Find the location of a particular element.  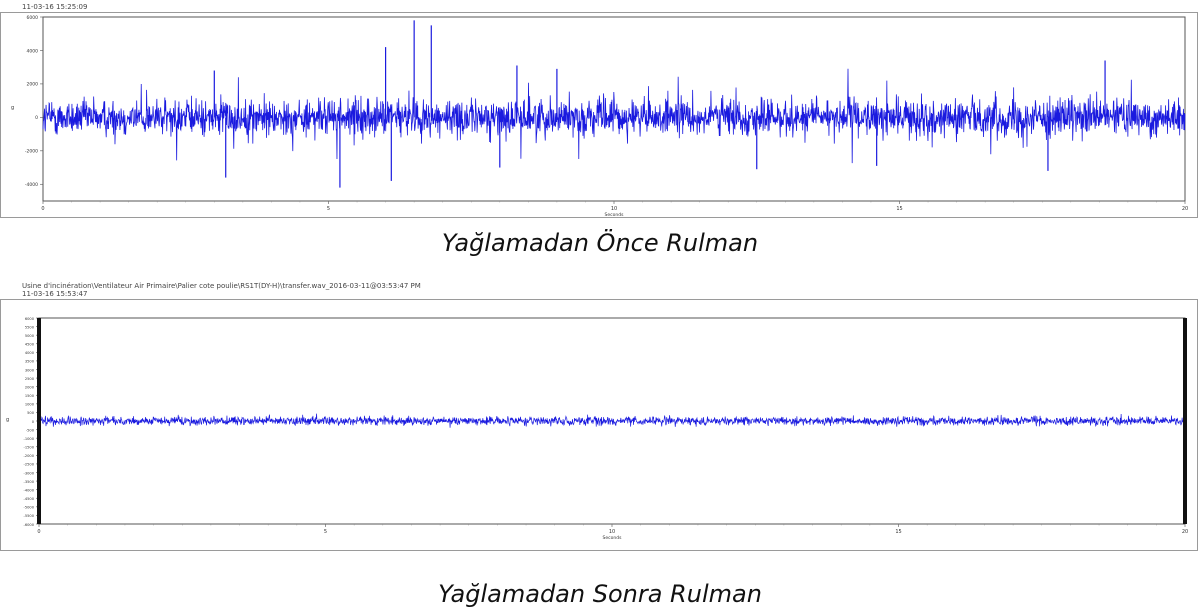

y-tick-label: -5500 is located at coordinates (29, 516).